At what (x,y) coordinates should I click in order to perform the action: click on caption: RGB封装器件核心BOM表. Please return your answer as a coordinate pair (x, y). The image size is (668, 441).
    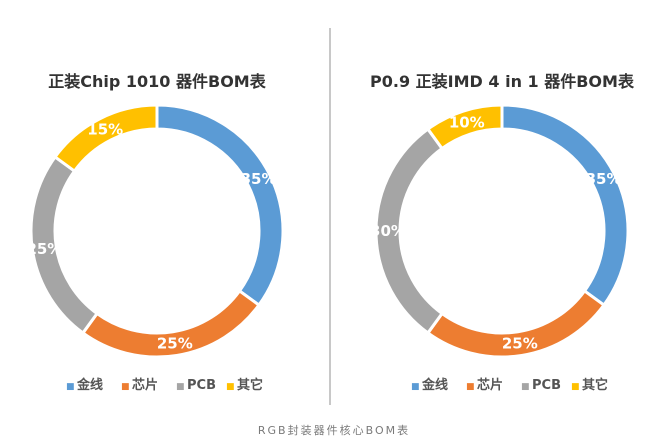
    Looking at the image, I should click on (334, 430).